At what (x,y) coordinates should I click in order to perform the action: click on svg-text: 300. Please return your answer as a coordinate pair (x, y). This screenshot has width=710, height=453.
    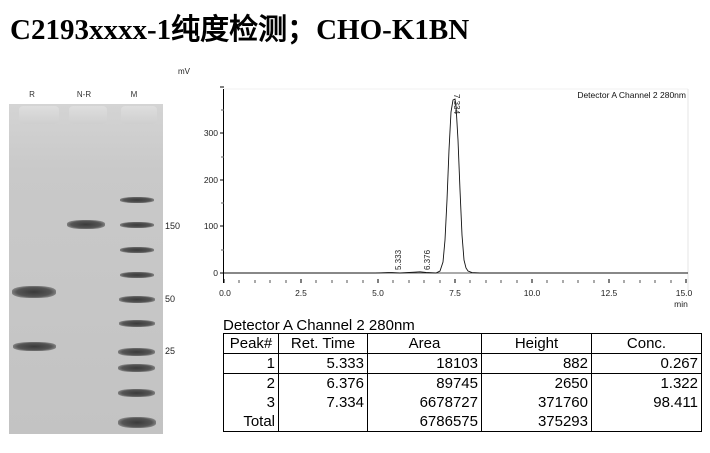
    Looking at the image, I should click on (211, 133).